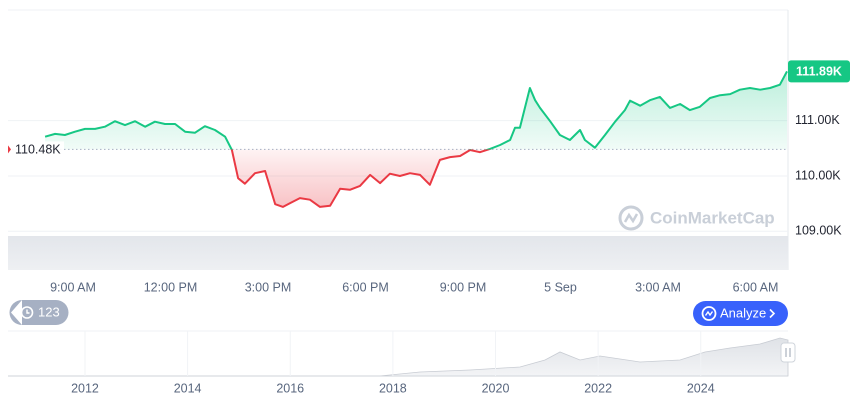 Image resolution: width=860 pixels, height=401 pixels. I want to click on history-badge: 123, so click(39, 312).